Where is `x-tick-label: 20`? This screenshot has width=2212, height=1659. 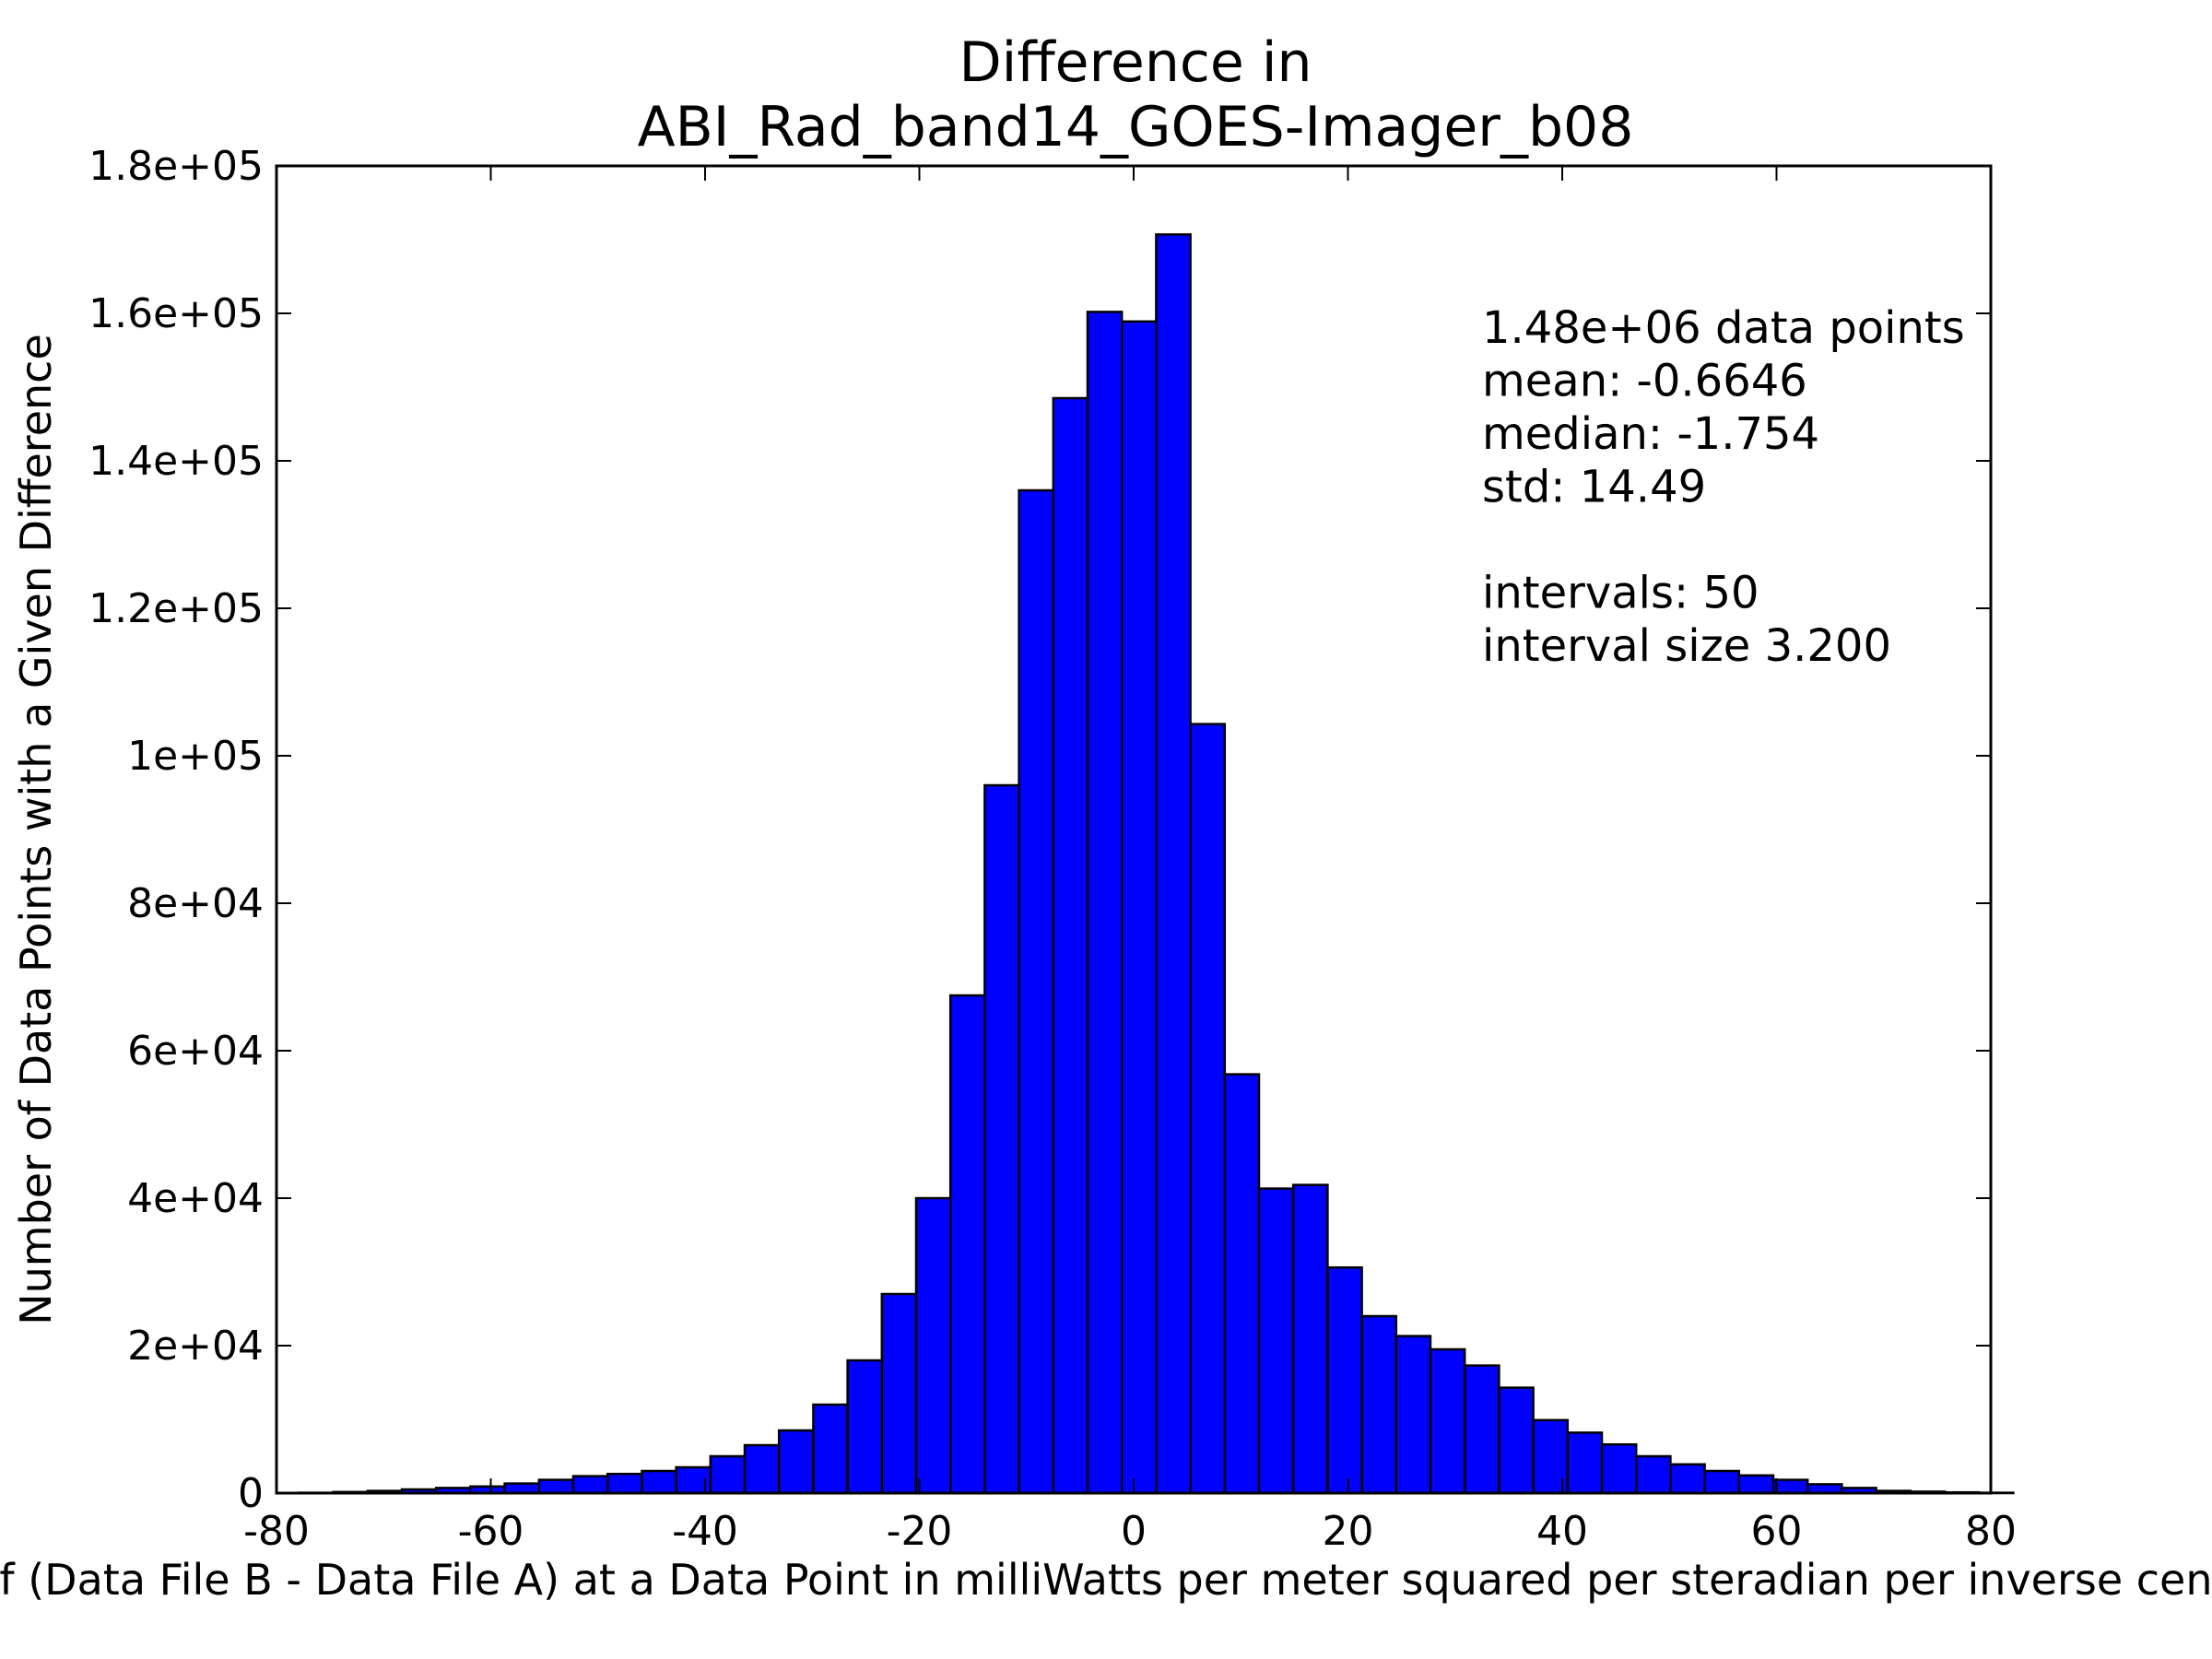 x-tick-label: 20 is located at coordinates (1348, 1531).